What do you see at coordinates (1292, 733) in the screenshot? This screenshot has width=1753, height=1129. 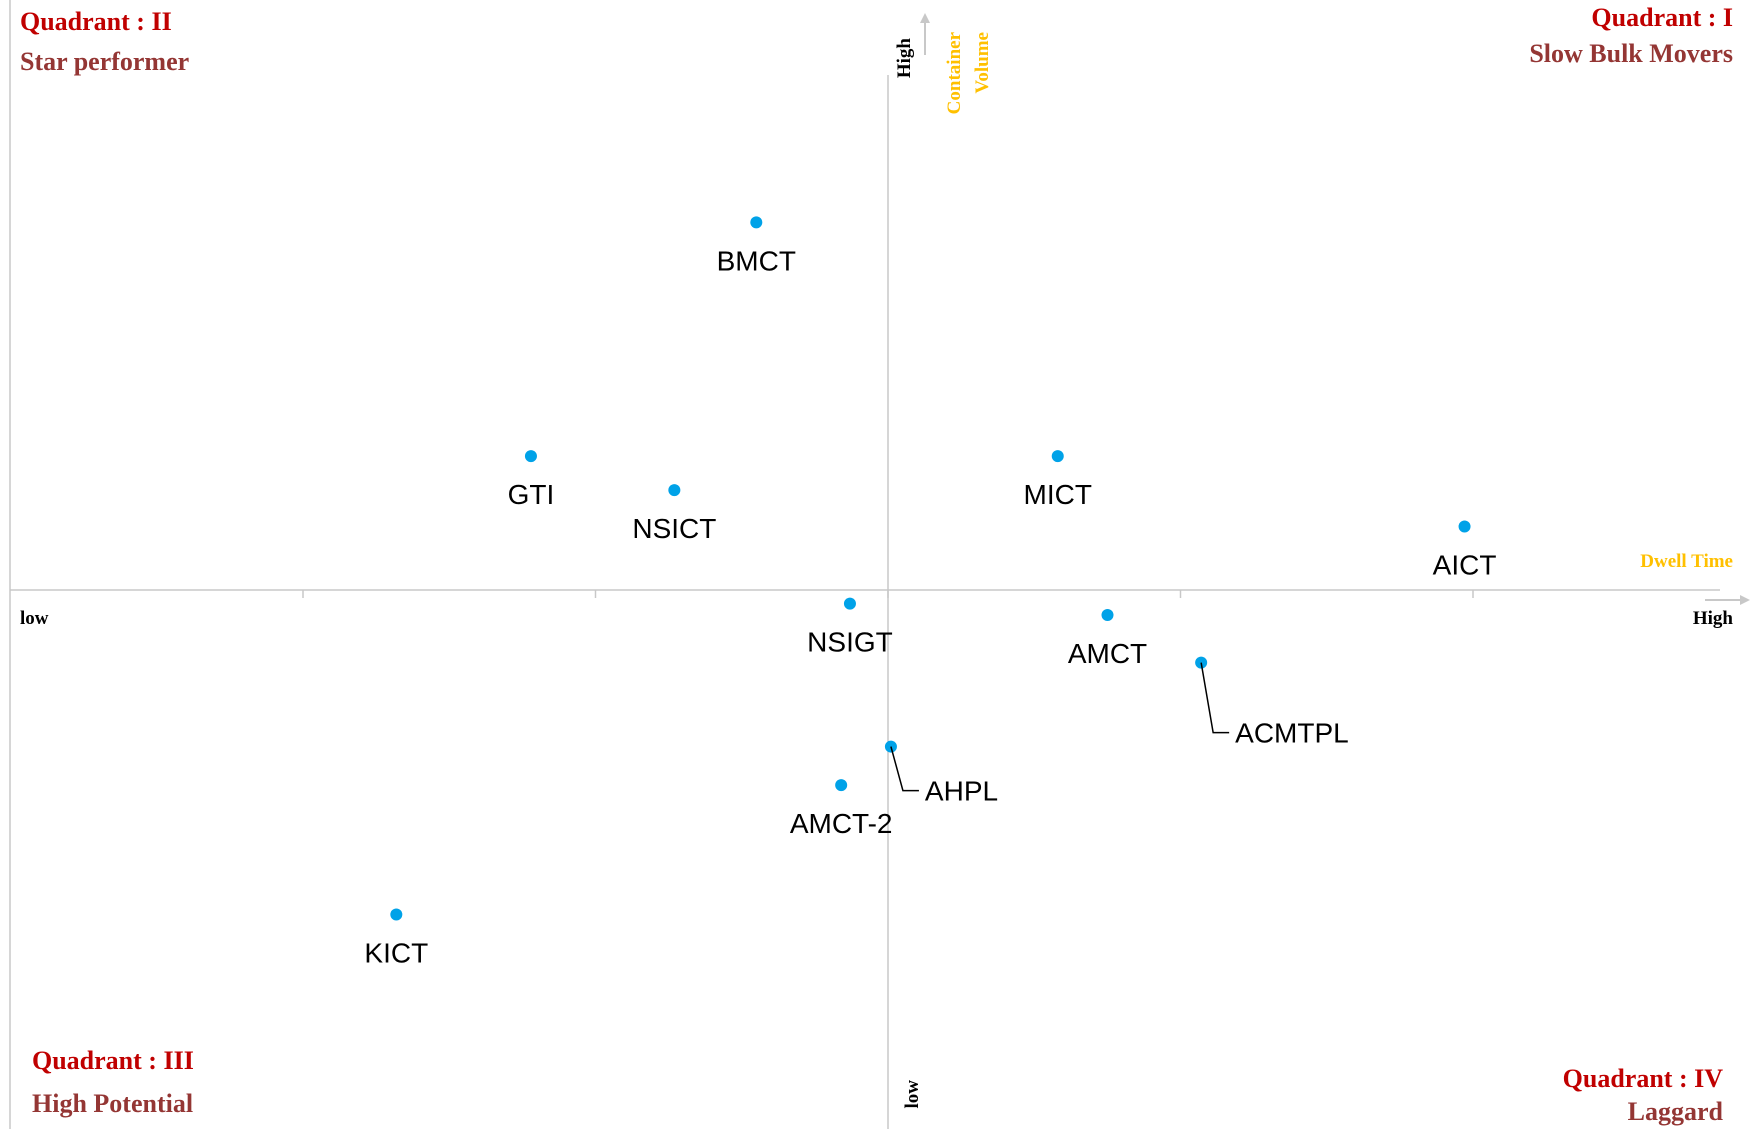 I see `data-label-acmtpl: ACMTPL` at bounding box center [1292, 733].